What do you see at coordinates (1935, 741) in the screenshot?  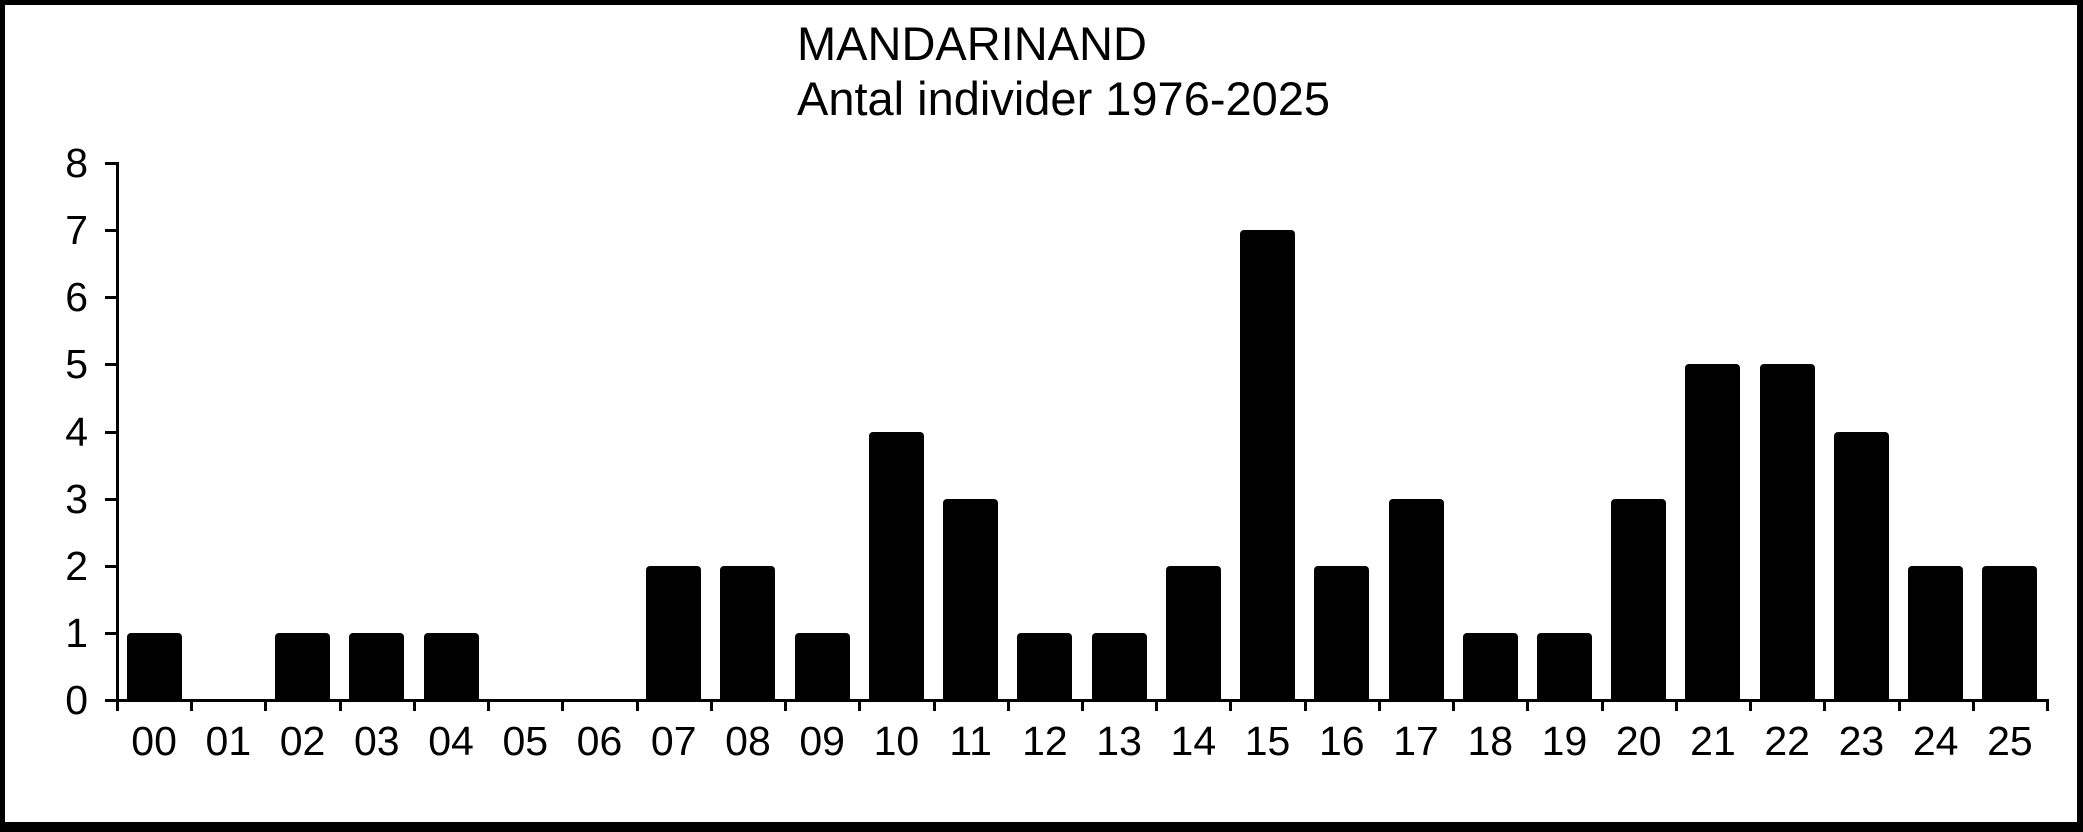 I see `x-axis-label-24: 24` at bounding box center [1935, 741].